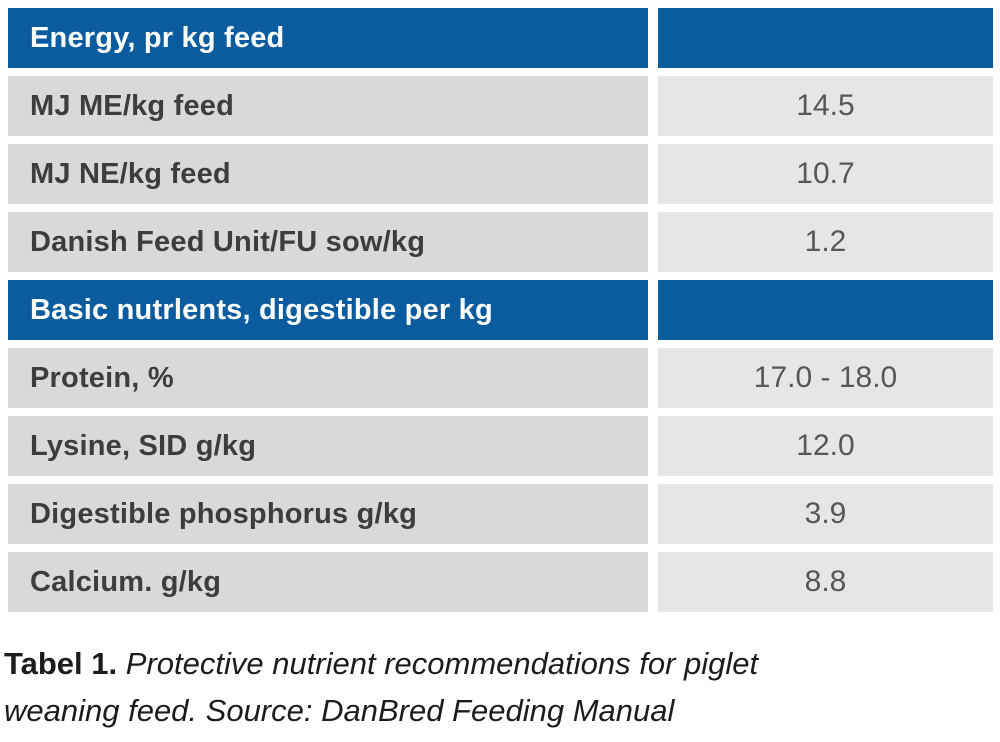 This screenshot has width=1000, height=742. Describe the element at coordinates (825, 242) in the screenshot. I see `row-value-danish-feed-unit: 1.2` at that location.